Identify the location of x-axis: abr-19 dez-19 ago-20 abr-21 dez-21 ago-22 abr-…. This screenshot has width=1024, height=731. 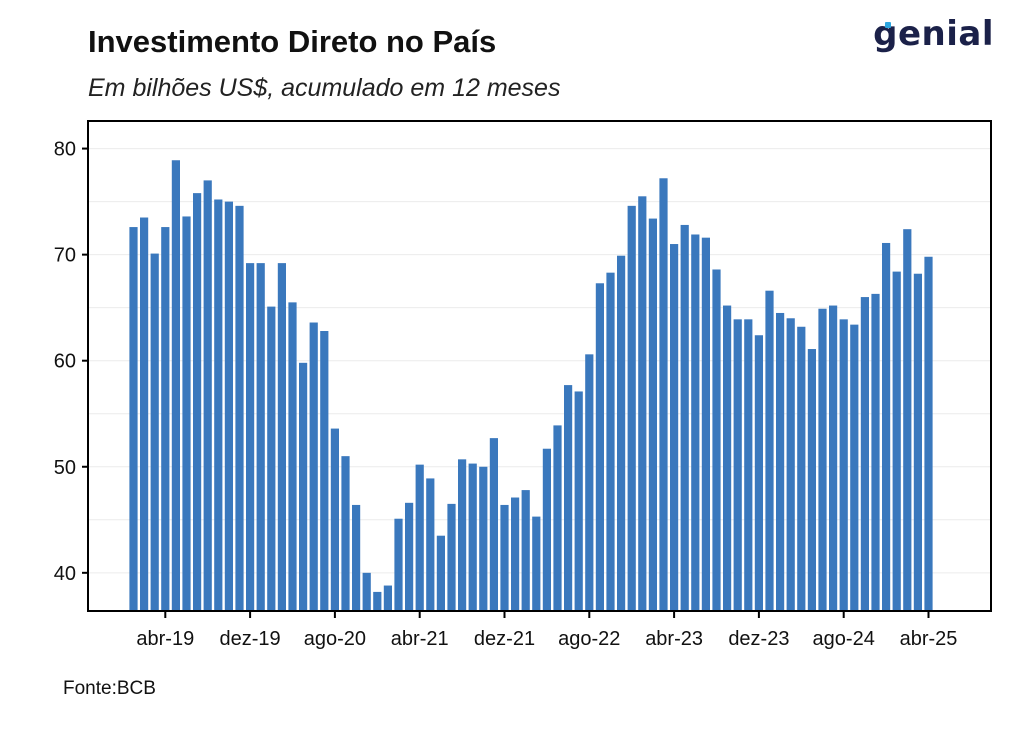
(546, 630).